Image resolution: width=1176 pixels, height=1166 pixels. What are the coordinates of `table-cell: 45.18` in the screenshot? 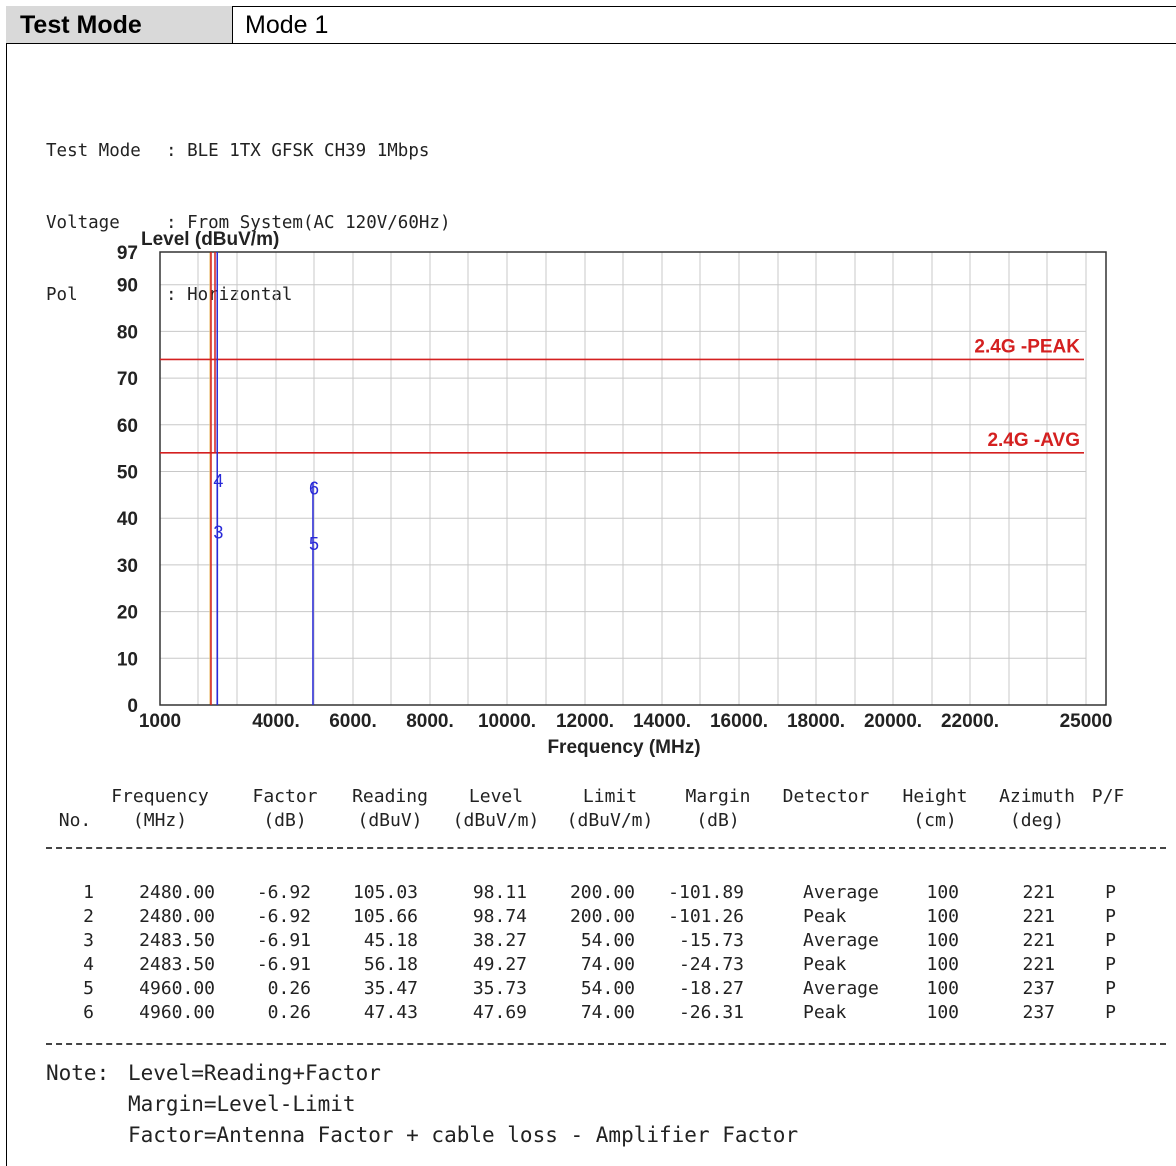 It's located at (390, 940).